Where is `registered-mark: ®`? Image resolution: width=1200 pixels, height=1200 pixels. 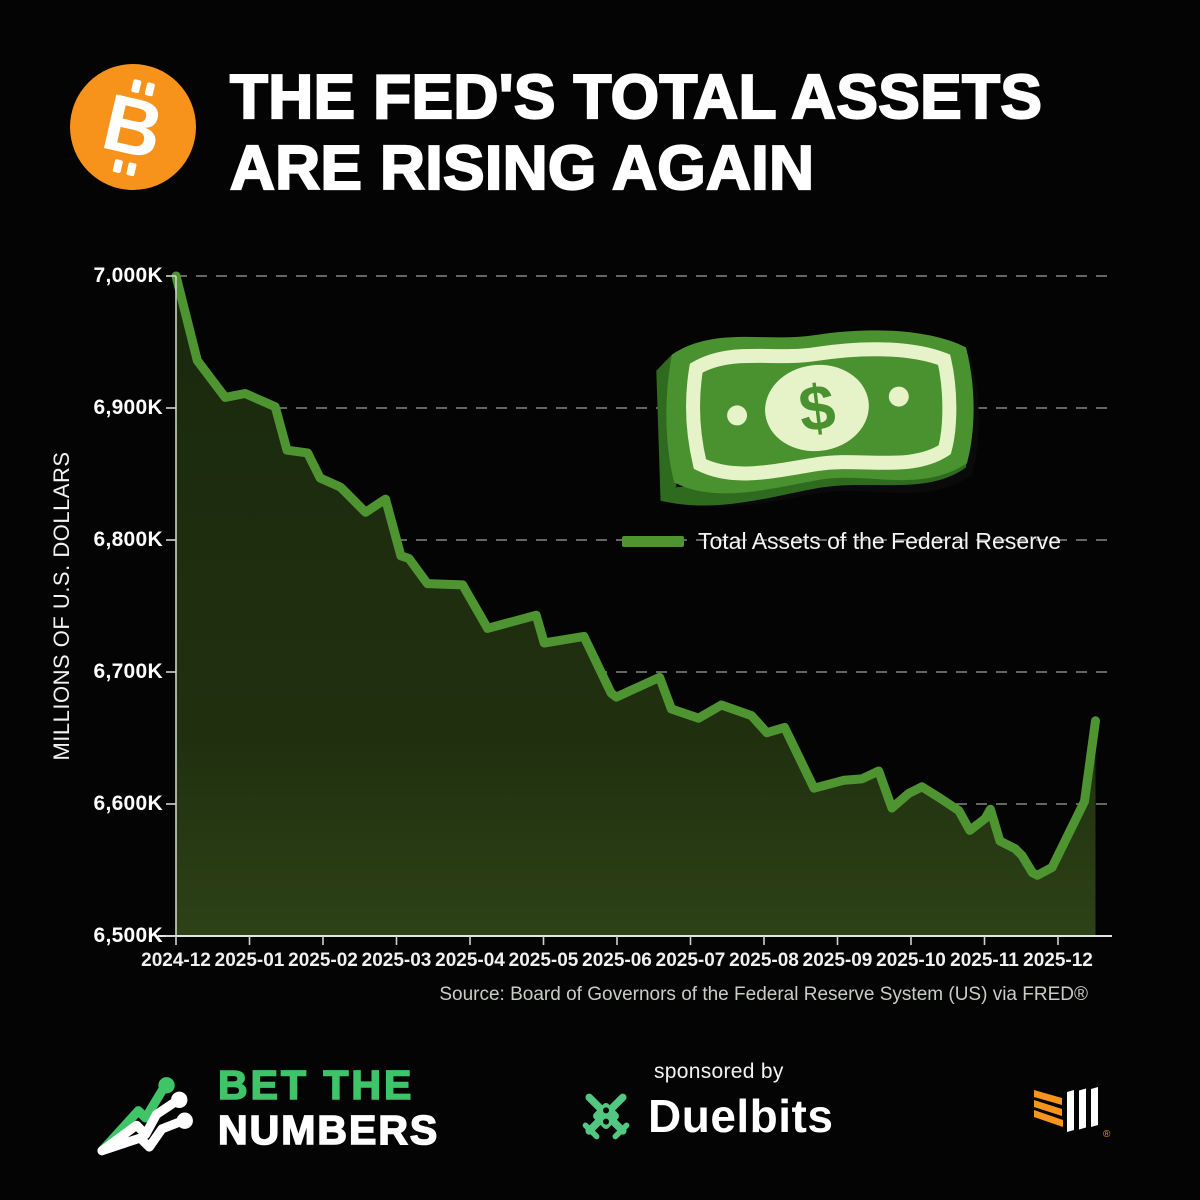
registered-mark: ® is located at coordinates (1107, 1134).